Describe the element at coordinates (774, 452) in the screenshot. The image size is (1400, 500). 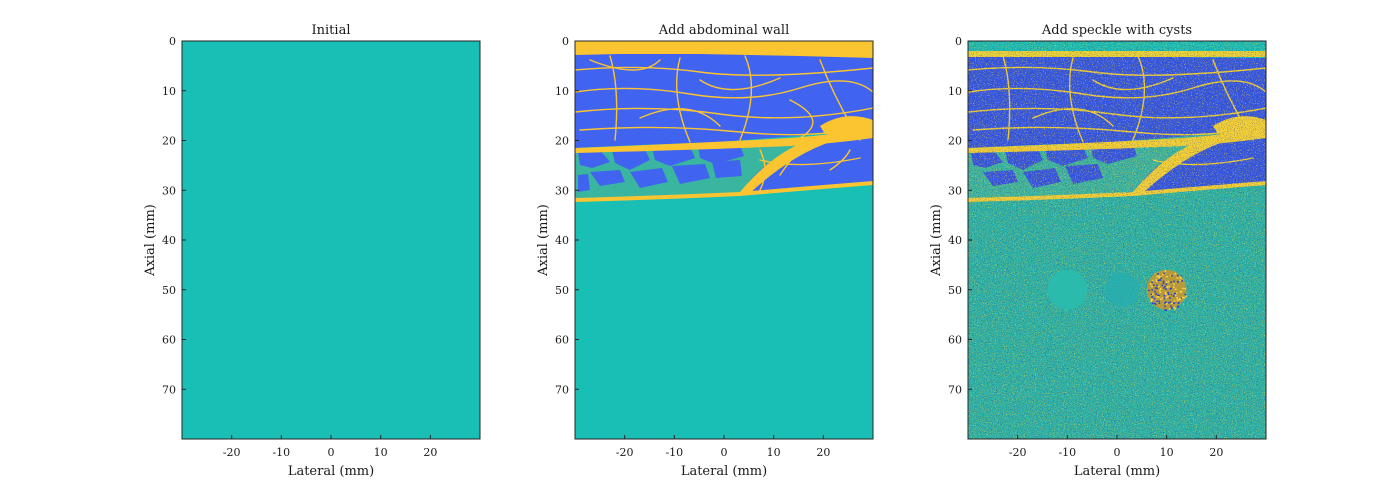
I see `x-tick-label: 10` at that location.